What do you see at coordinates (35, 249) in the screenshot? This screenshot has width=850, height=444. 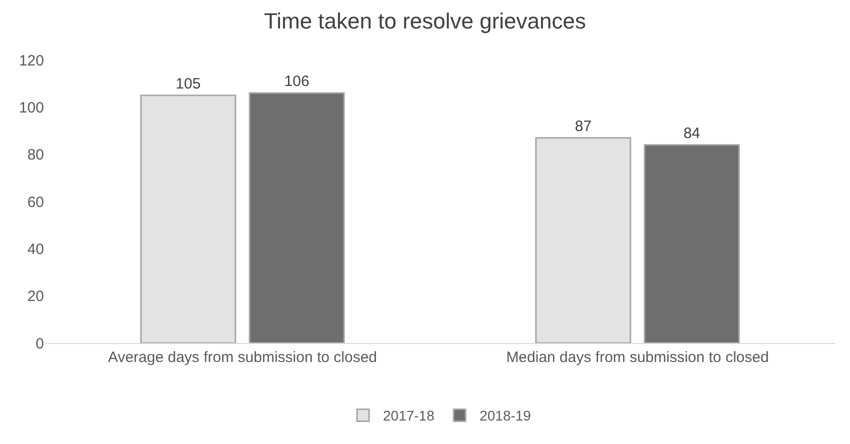 I see `y-tick-label: 40` at bounding box center [35, 249].